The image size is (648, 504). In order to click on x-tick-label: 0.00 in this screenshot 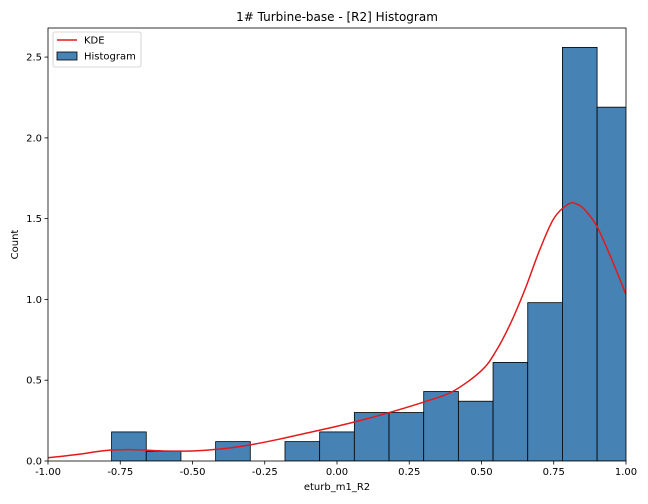, I will do `click(337, 472)`.